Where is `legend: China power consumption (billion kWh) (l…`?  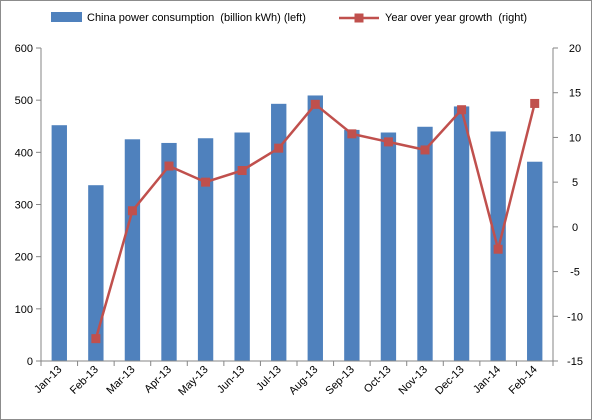 legend: China power consumption (billion kWh) (l… is located at coordinates (289, 18).